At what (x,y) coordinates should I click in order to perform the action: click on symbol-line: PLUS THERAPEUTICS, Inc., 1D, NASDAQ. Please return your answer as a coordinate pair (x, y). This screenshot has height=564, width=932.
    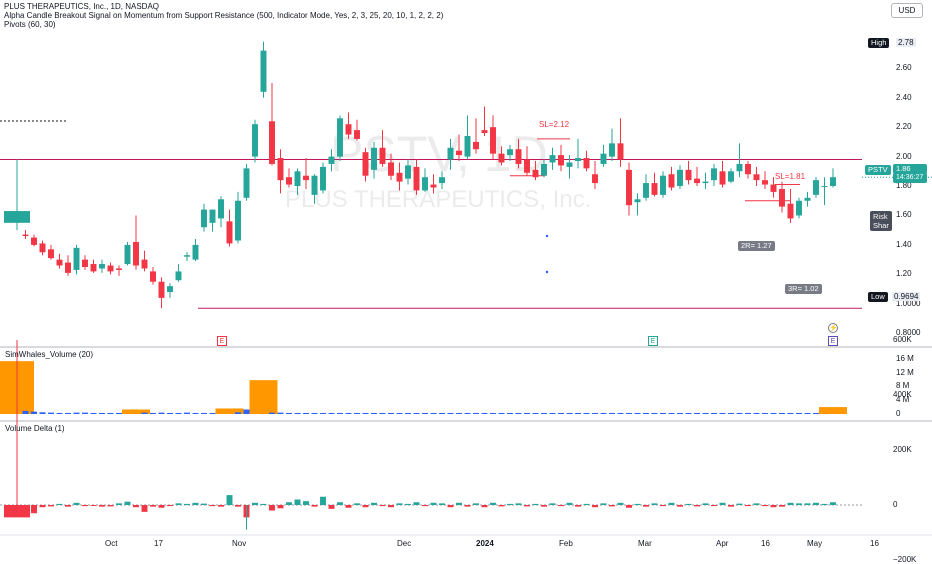
    Looking at the image, I should click on (82, 6).